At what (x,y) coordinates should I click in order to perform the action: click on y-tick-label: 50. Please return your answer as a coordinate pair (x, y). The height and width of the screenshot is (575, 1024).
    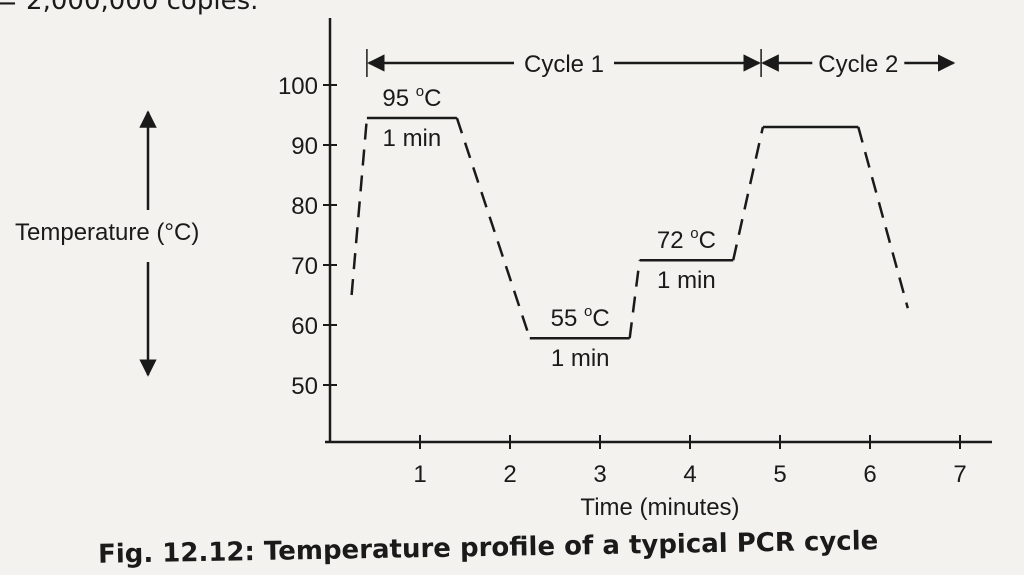
    Looking at the image, I should click on (304, 386).